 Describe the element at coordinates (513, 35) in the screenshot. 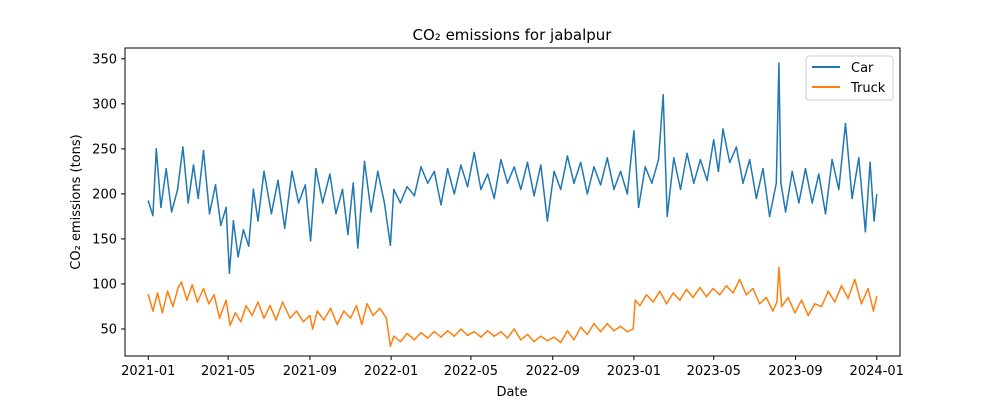

I see `chart-title: CO₂ emissions for jabalpur` at that location.